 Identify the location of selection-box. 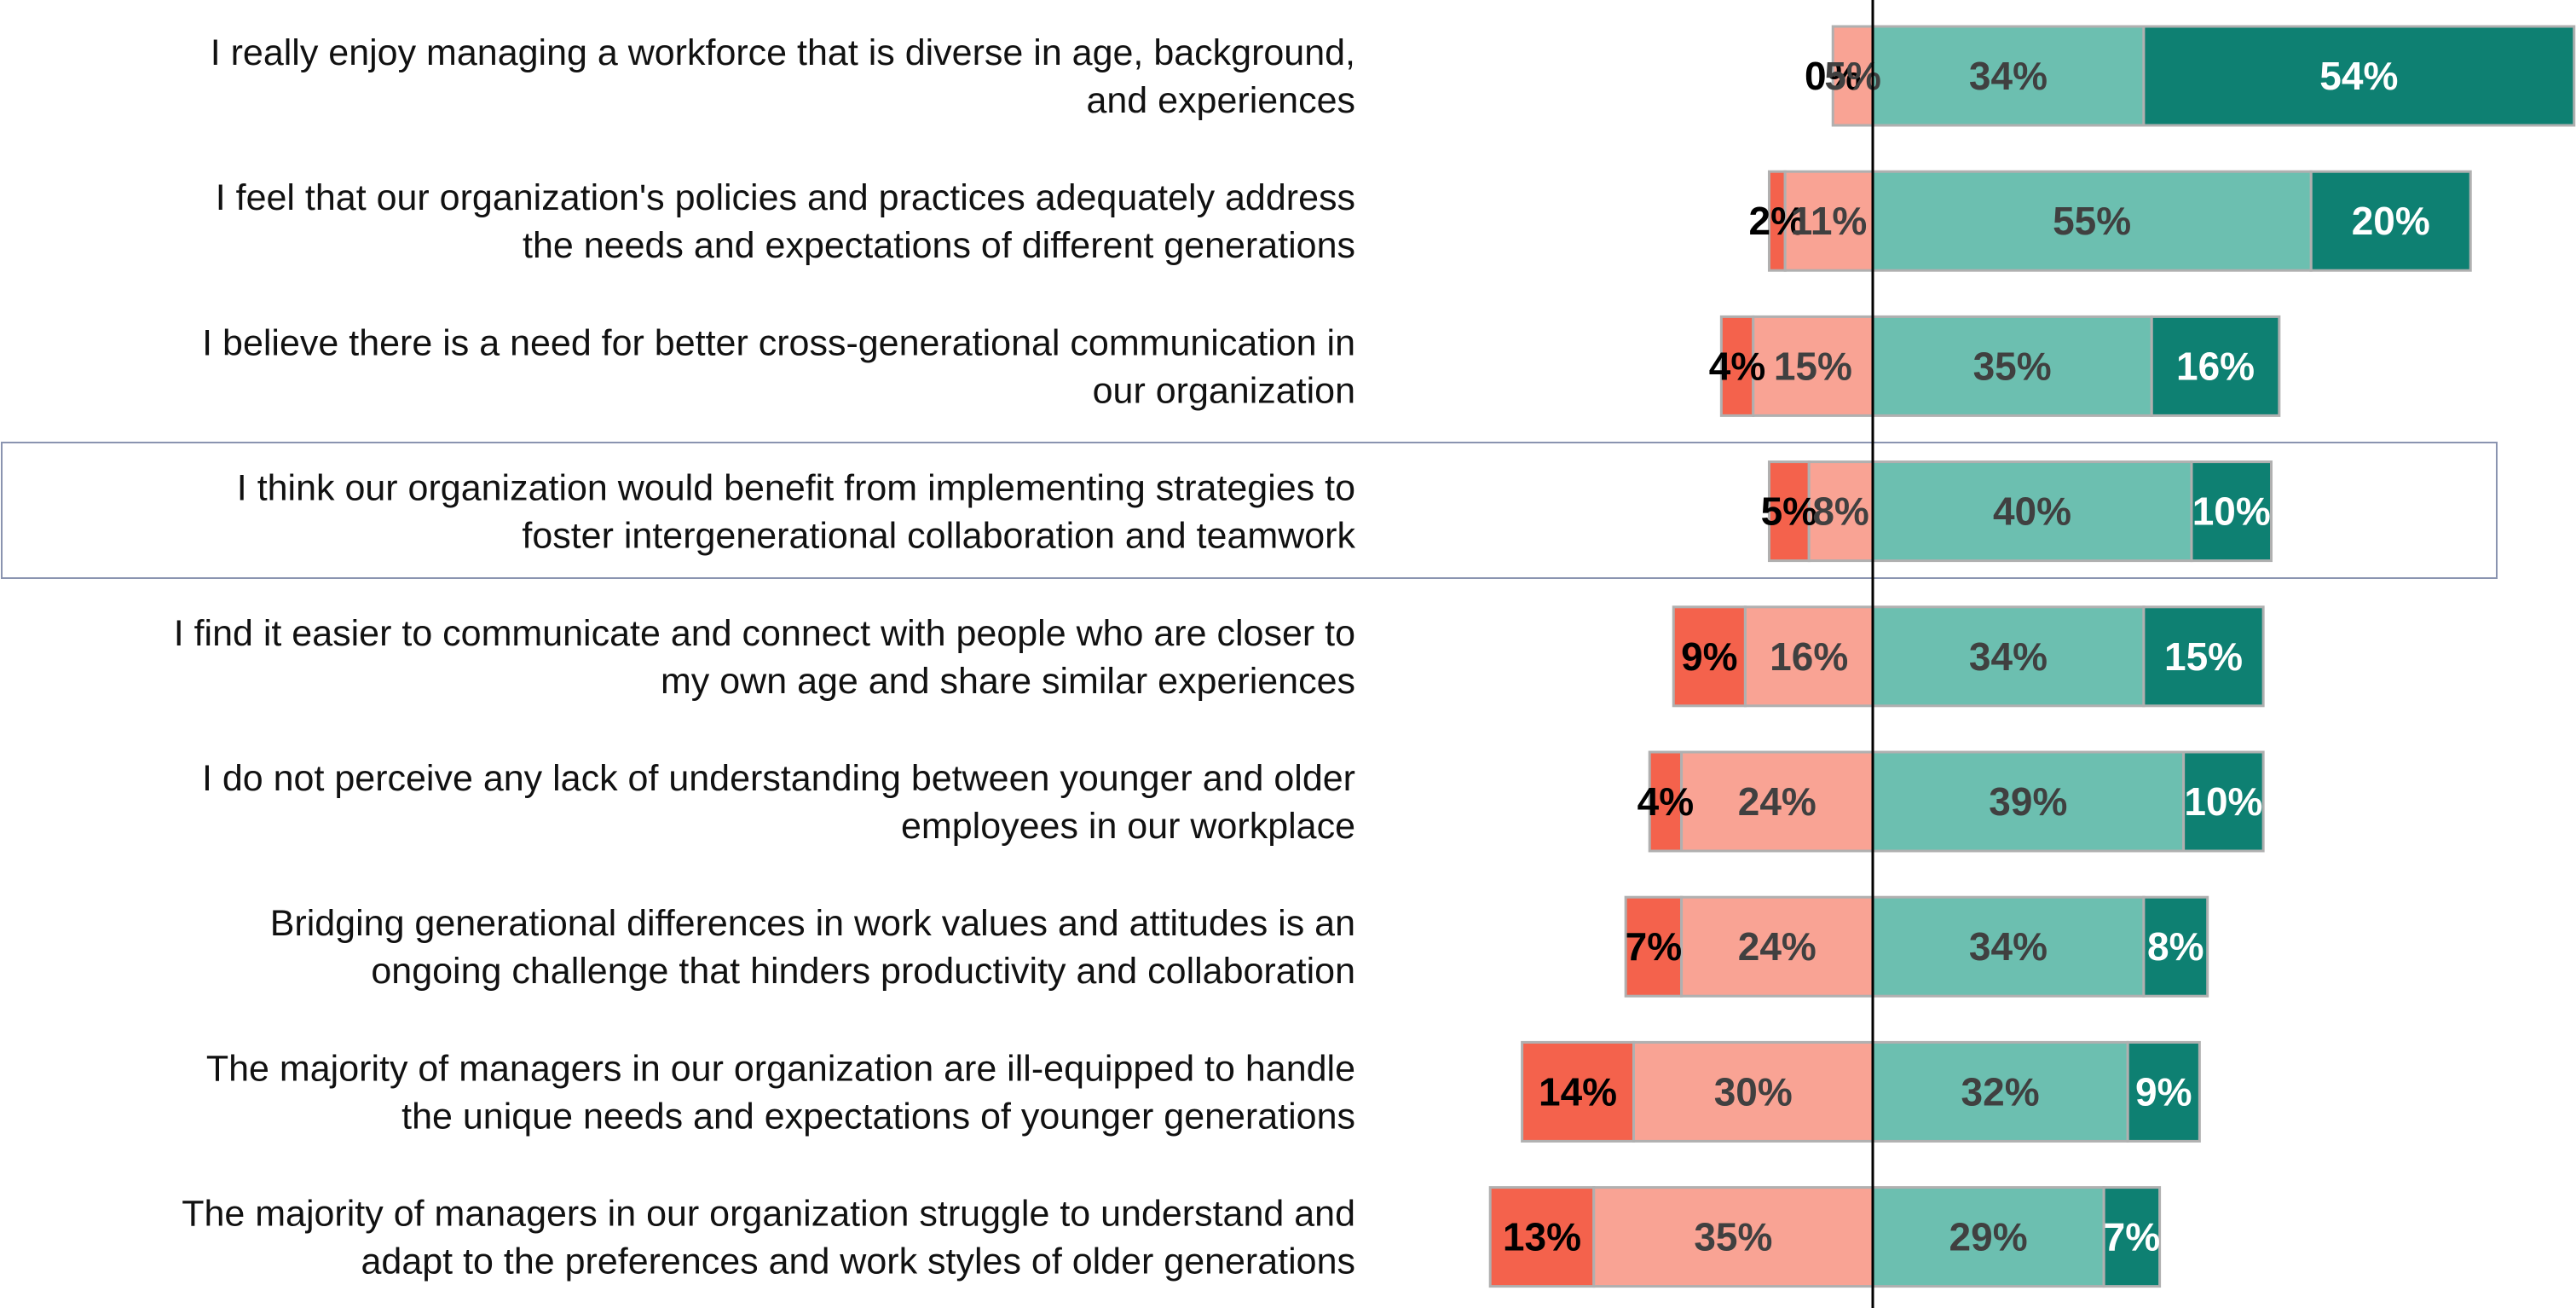
(1249, 510).